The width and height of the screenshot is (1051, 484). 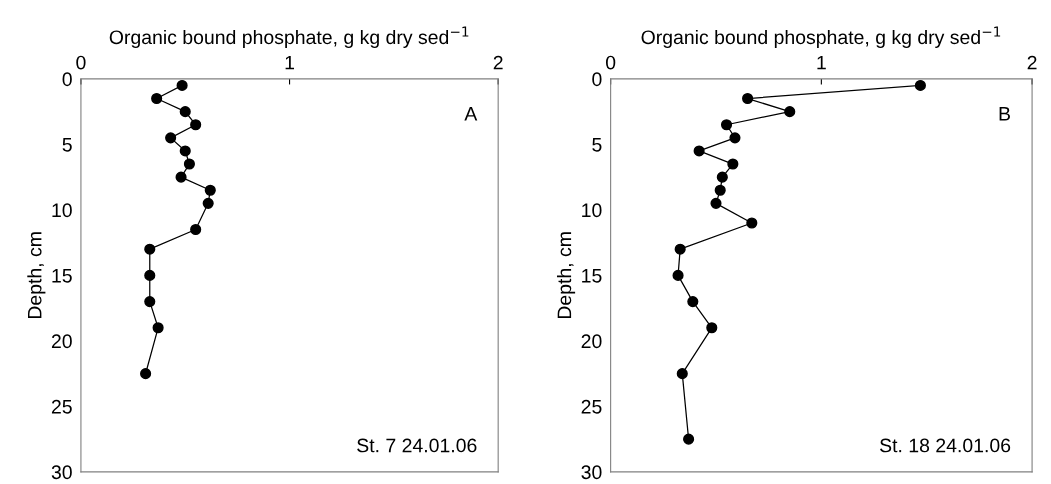 What do you see at coordinates (417, 445) in the screenshot?
I see `annotation: St. 7 24.01.06` at bounding box center [417, 445].